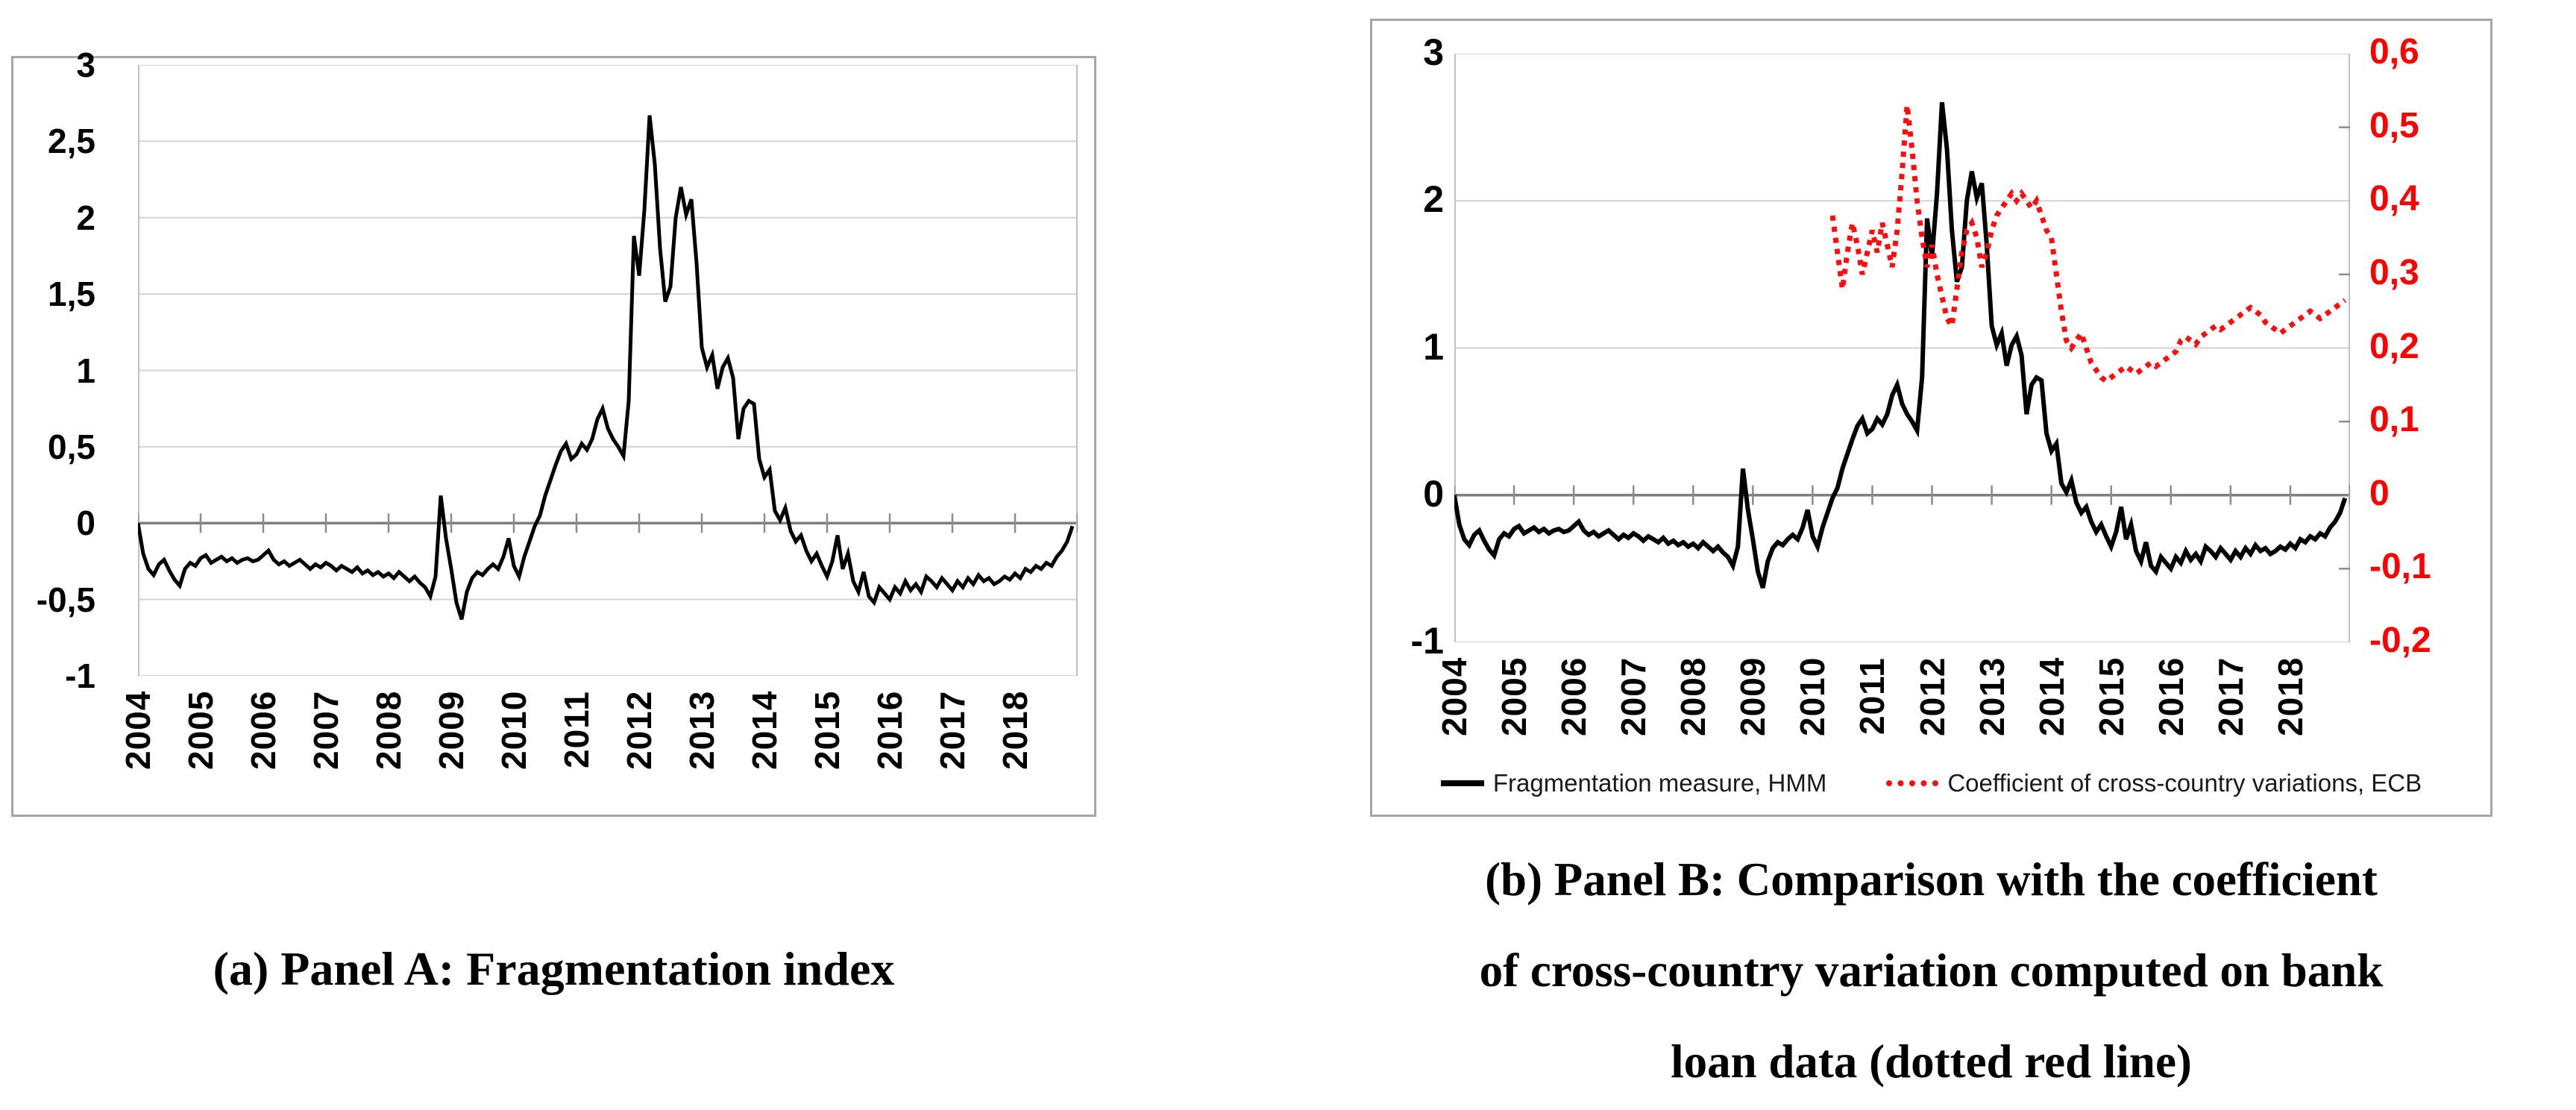 The width and height of the screenshot is (2576, 1110). Describe the element at coordinates (1873, 696) in the screenshot. I see `panel-b-x-tick-label: 2011` at that location.